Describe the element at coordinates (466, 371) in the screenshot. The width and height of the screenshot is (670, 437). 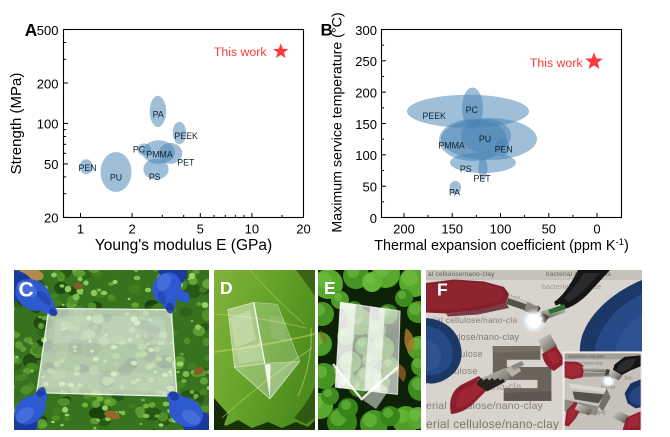
I see `svg-text: ulose` at that location.